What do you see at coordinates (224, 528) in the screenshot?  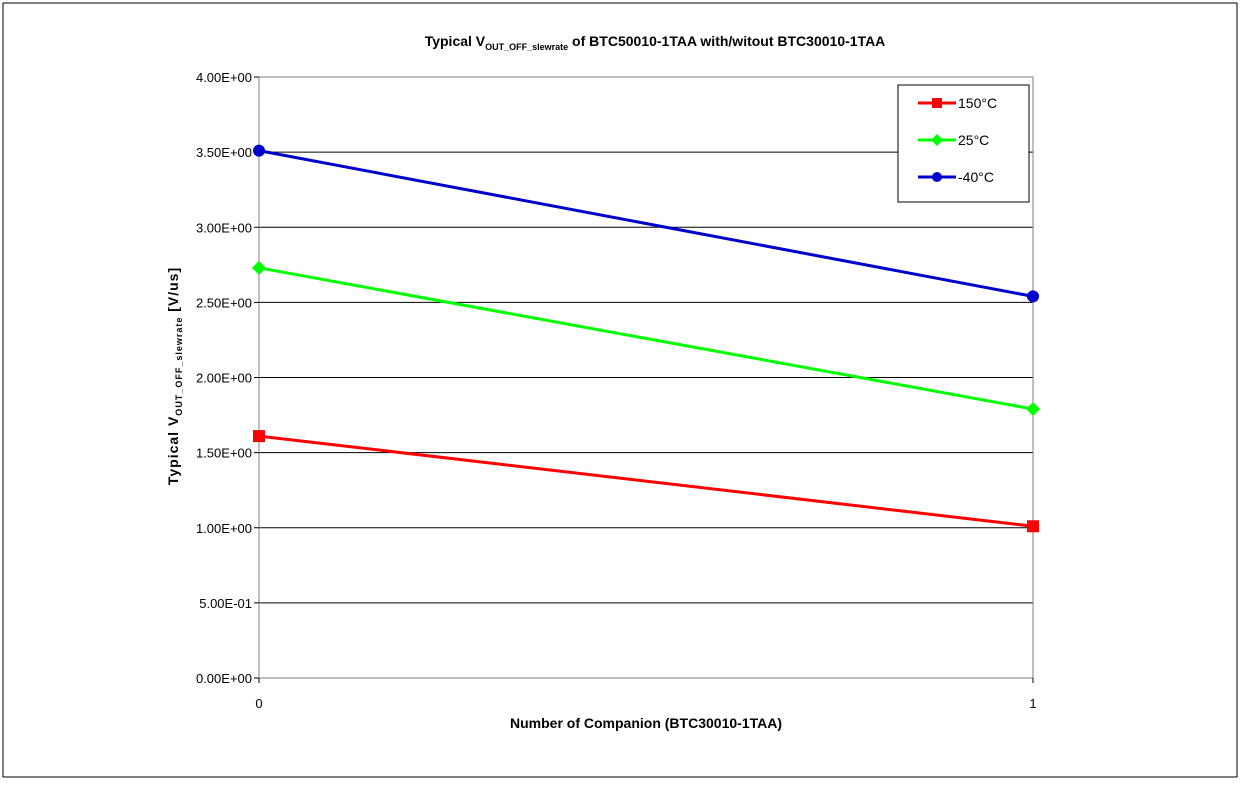 I see `y-tick-label: 1.00E+00` at bounding box center [224, 528].